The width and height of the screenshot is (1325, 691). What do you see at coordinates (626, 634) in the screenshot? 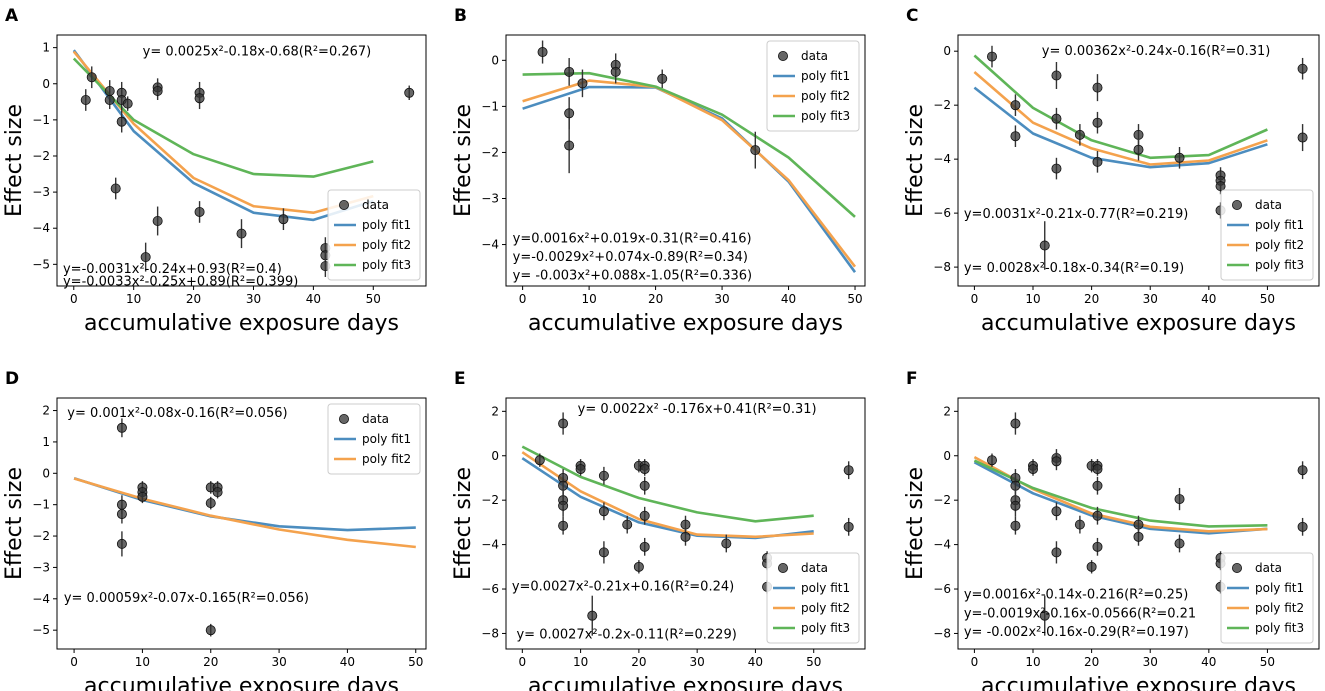
I see `fit-equation: y= 0.0027x²-0.2x-0.11(R²=0.229)` at bounding box center [626, 634].